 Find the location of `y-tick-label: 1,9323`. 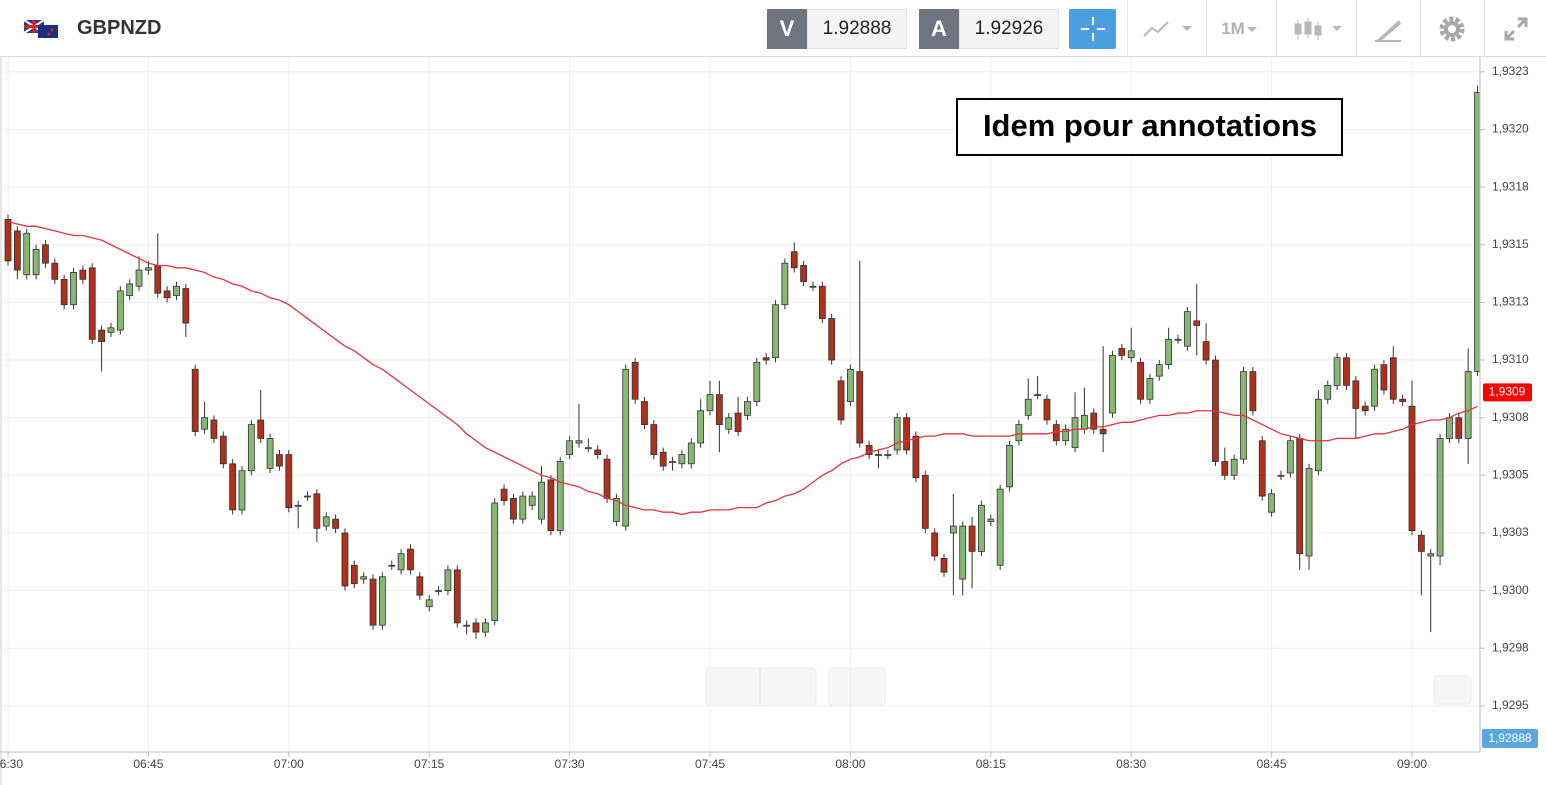

y-tick-label: 1,9323 is located at coordinates (1510, 71).